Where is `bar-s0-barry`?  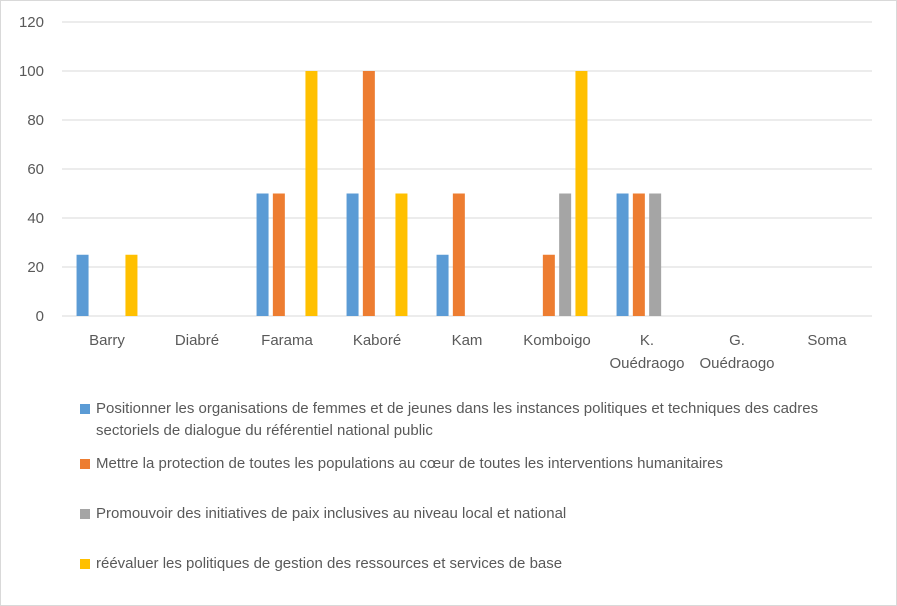 bar-s0-barry is located at coordinates (82, 285).